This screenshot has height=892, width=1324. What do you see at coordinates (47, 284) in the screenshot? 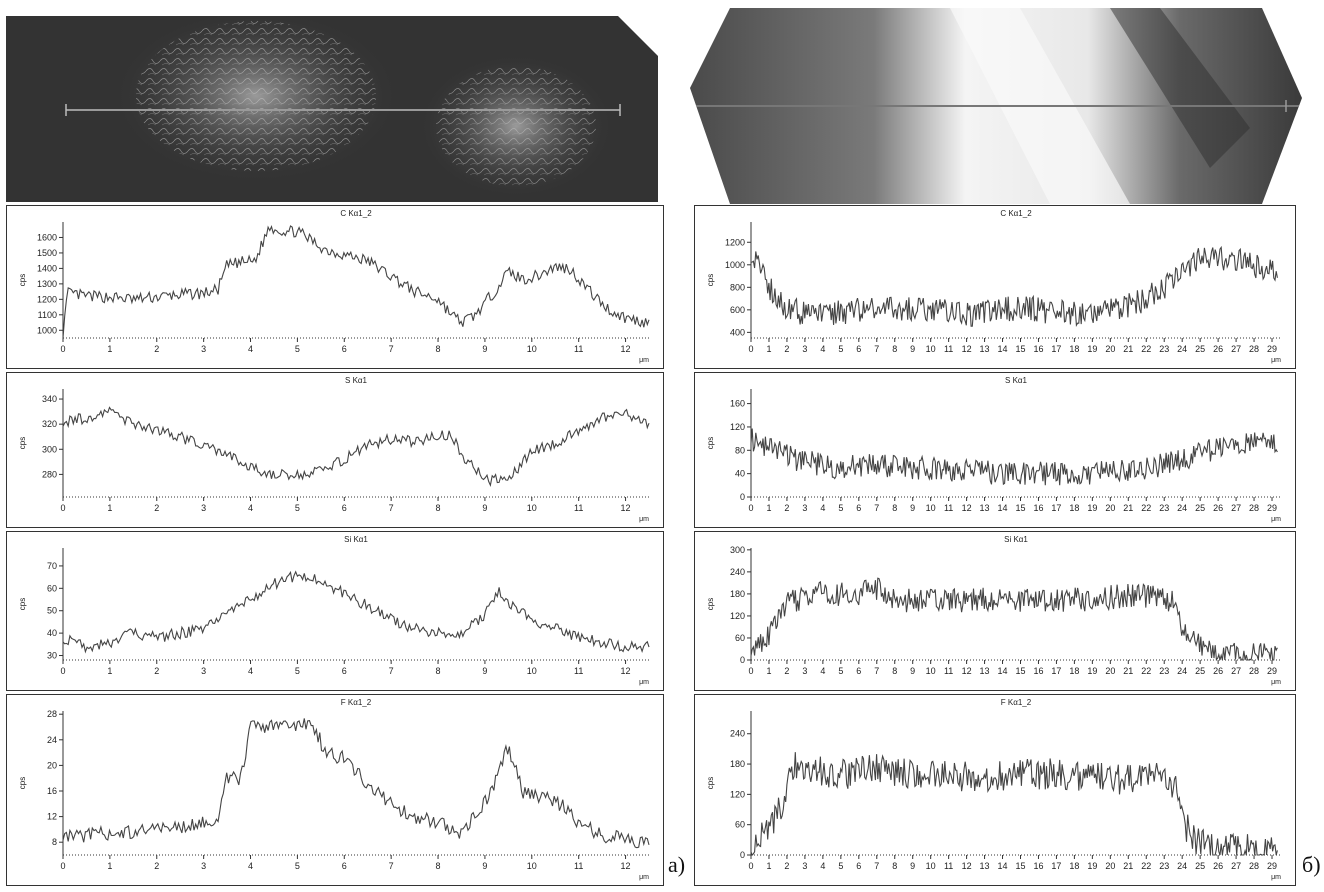
I see `y-tick-label: 1300` at bounding box center [47, 284].